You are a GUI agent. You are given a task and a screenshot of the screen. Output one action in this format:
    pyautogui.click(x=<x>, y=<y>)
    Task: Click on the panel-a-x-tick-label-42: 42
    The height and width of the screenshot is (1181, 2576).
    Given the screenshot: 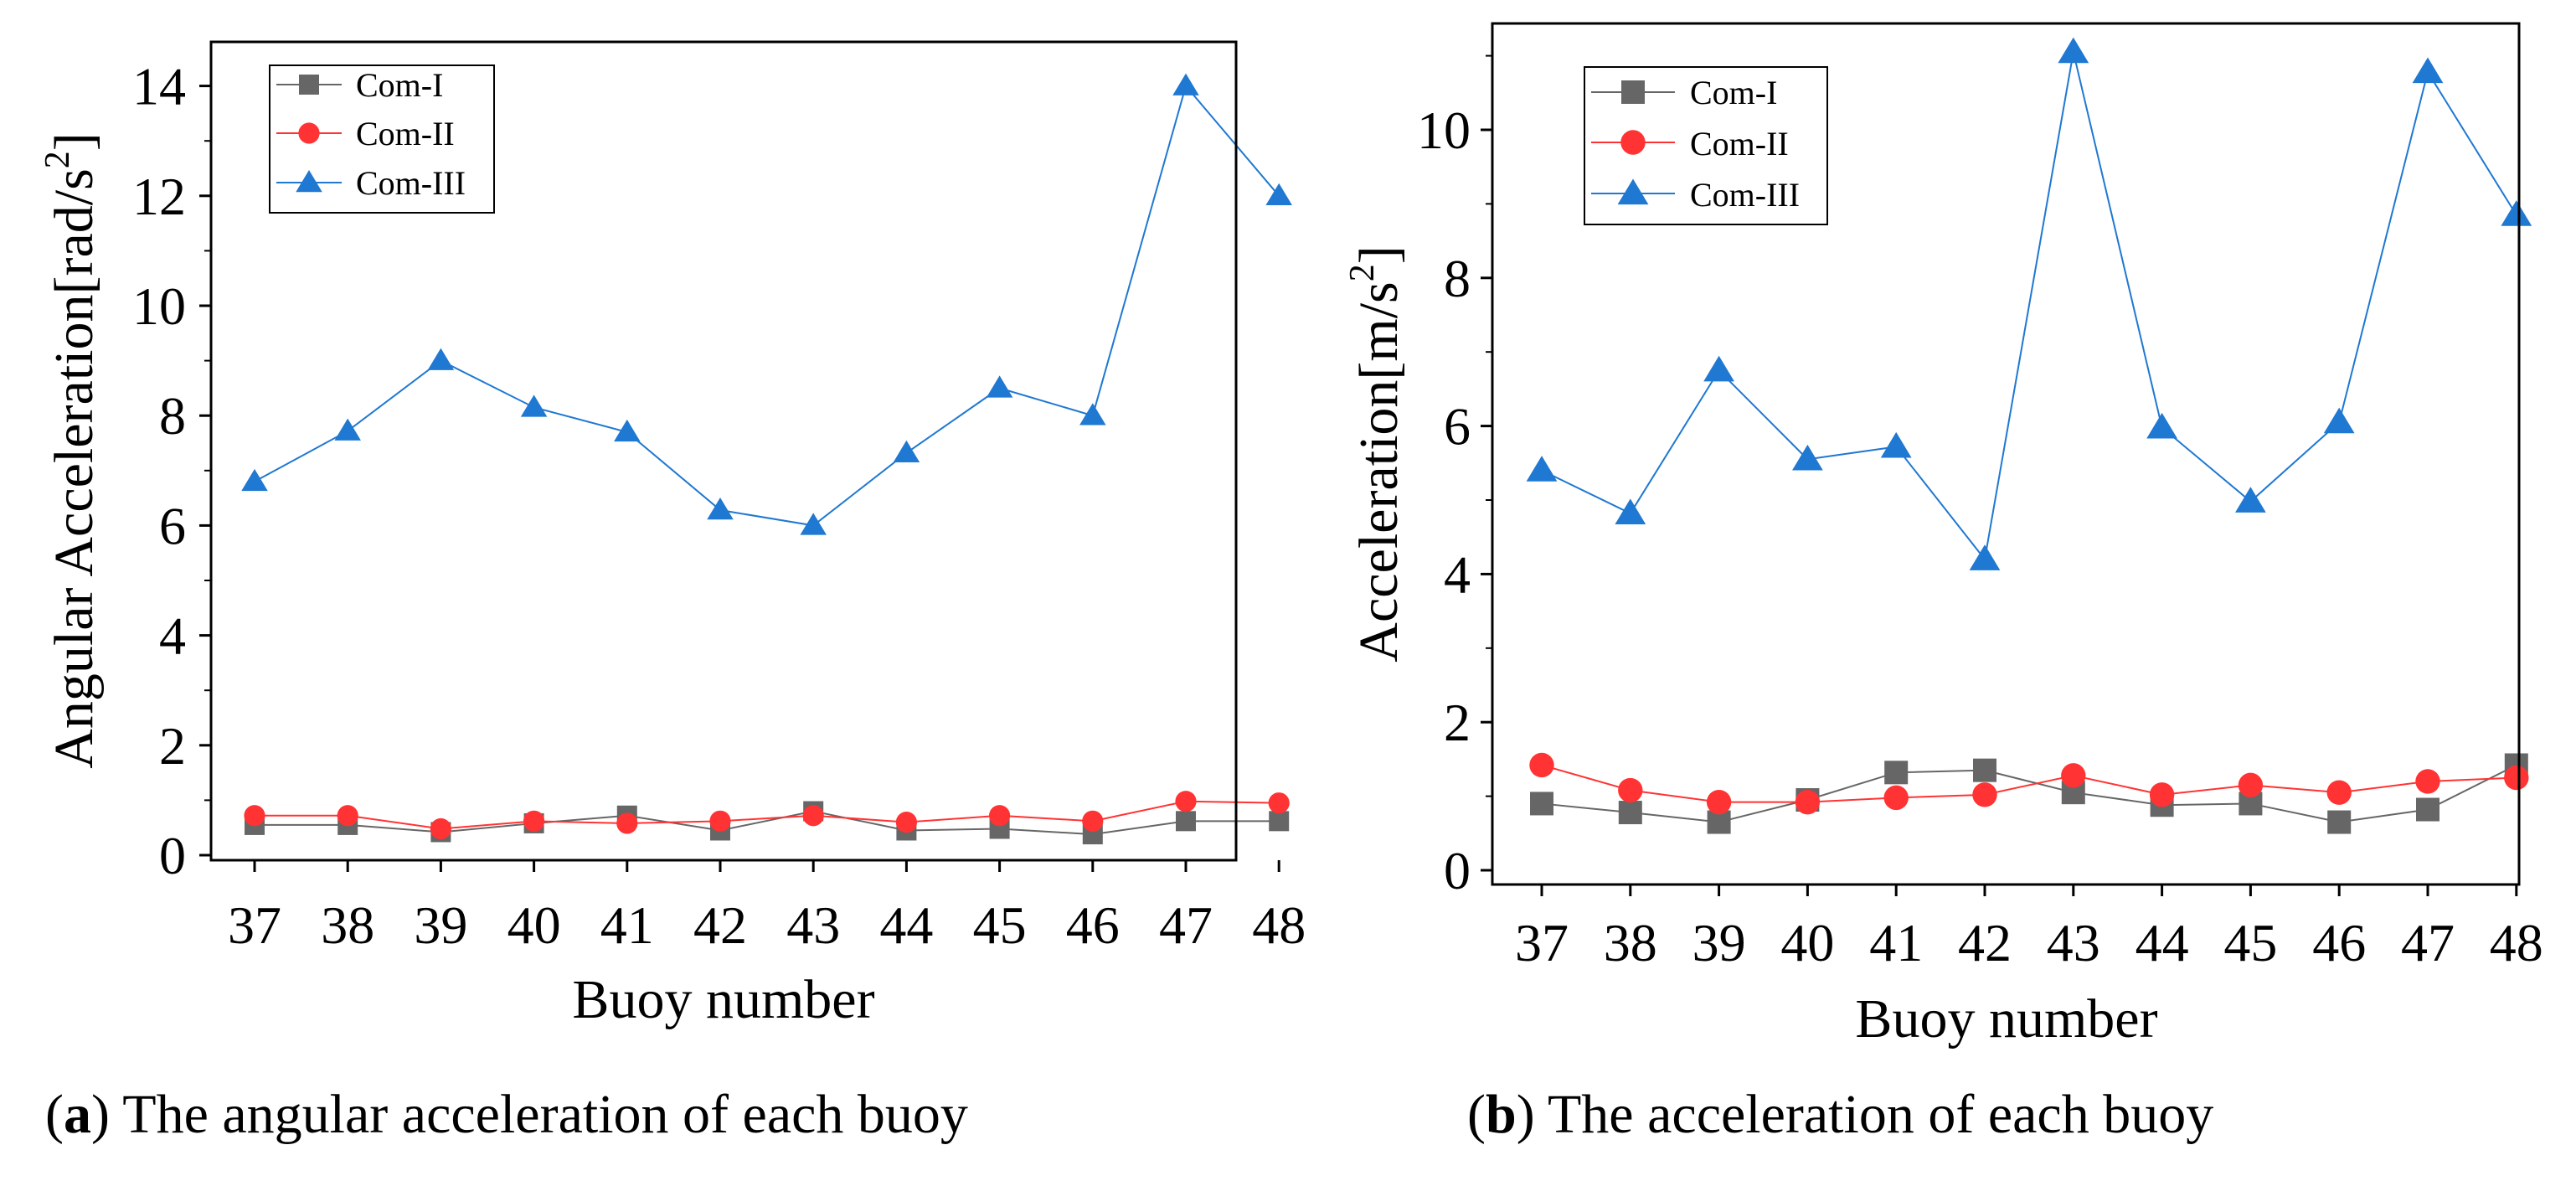 What is the action you would take?
    pyautogui.click(x=720, y=925)
    